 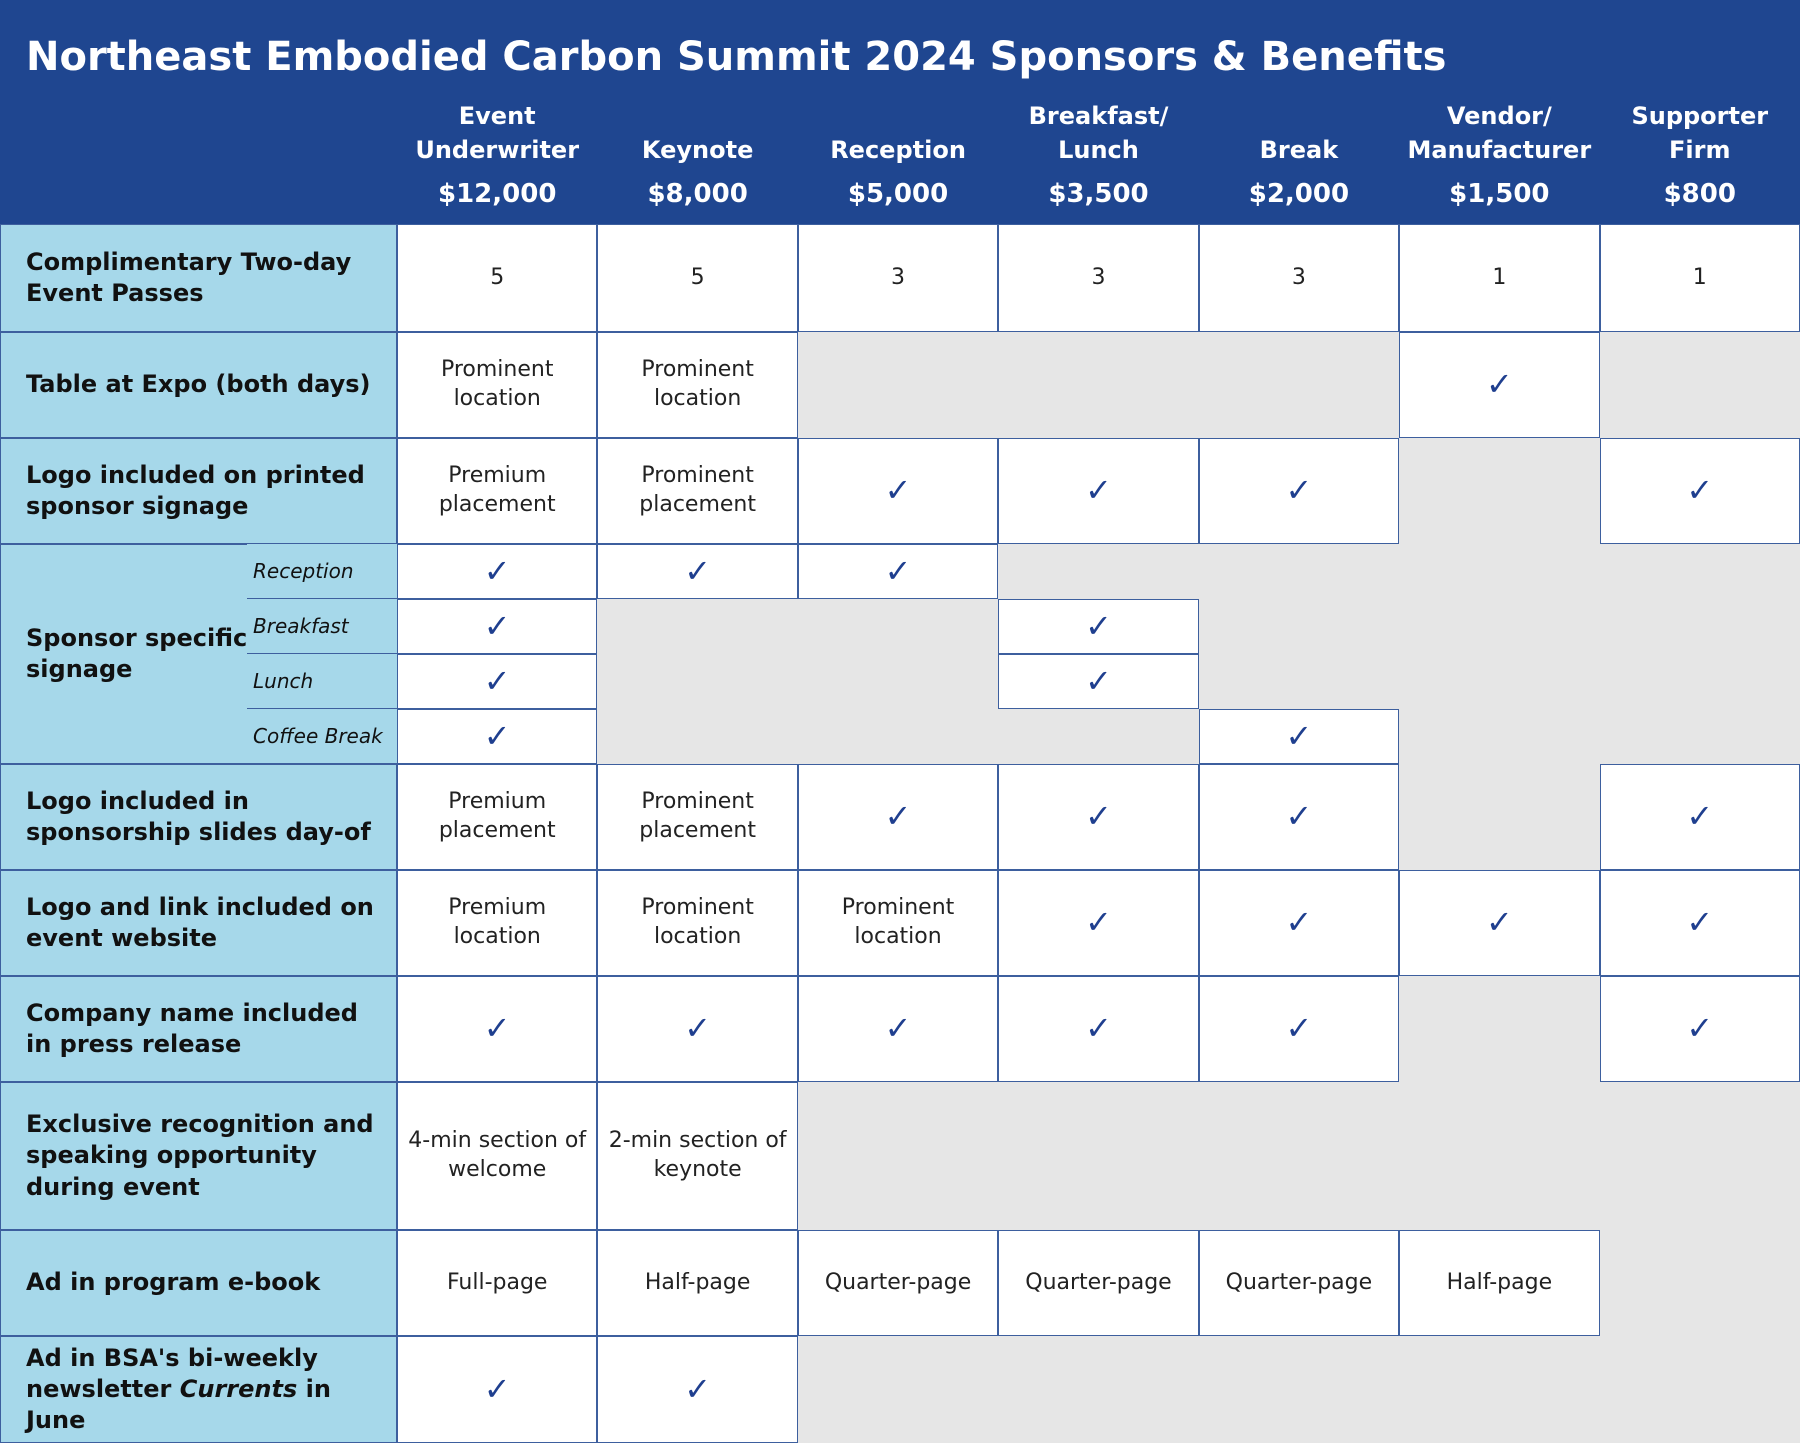 What do you see at coordinates (322, 571) in the screenshot?
I see `sub-label: Reception` at bounding box center [322, 571].